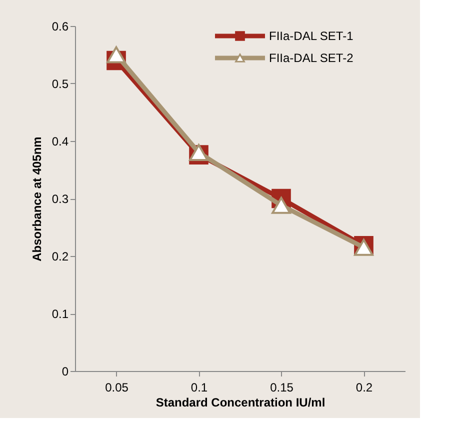 Image resolution: width=457 pixels, height=440 pixels. What do you see at coordinates (311, 36) in the screenshot?
I see `legend-label: FIIa-DAL SET-1` at bounding box center [311, 36].